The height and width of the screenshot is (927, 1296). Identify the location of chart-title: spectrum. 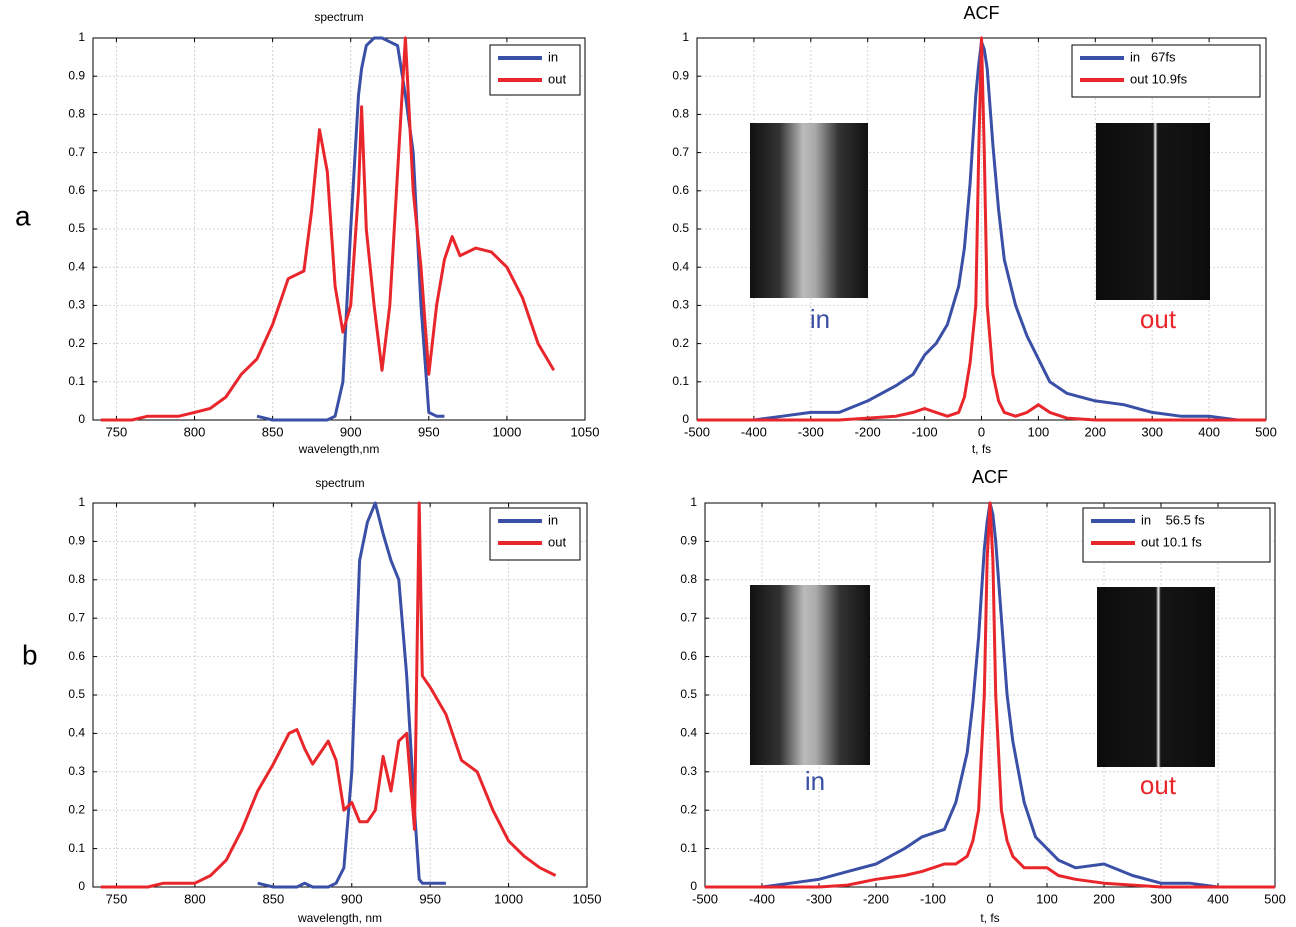
(338, 17).